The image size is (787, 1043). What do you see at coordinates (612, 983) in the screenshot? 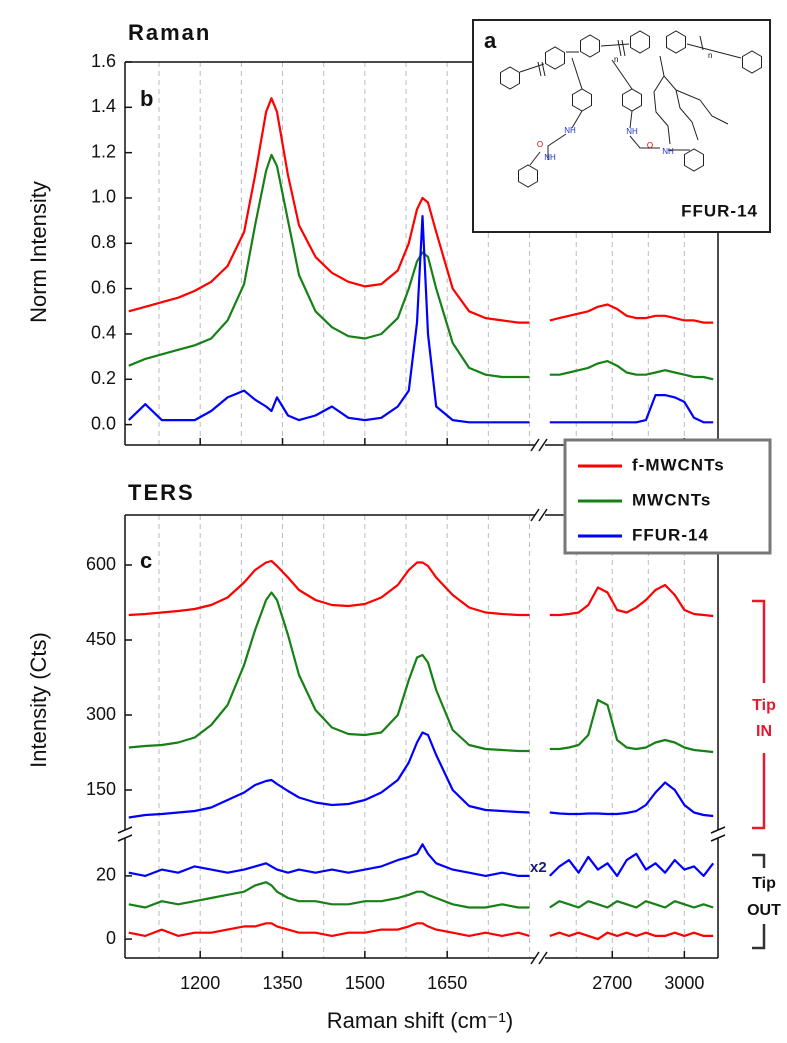
I see `x-tick-label: 2700` at bounding box center [612, 983].